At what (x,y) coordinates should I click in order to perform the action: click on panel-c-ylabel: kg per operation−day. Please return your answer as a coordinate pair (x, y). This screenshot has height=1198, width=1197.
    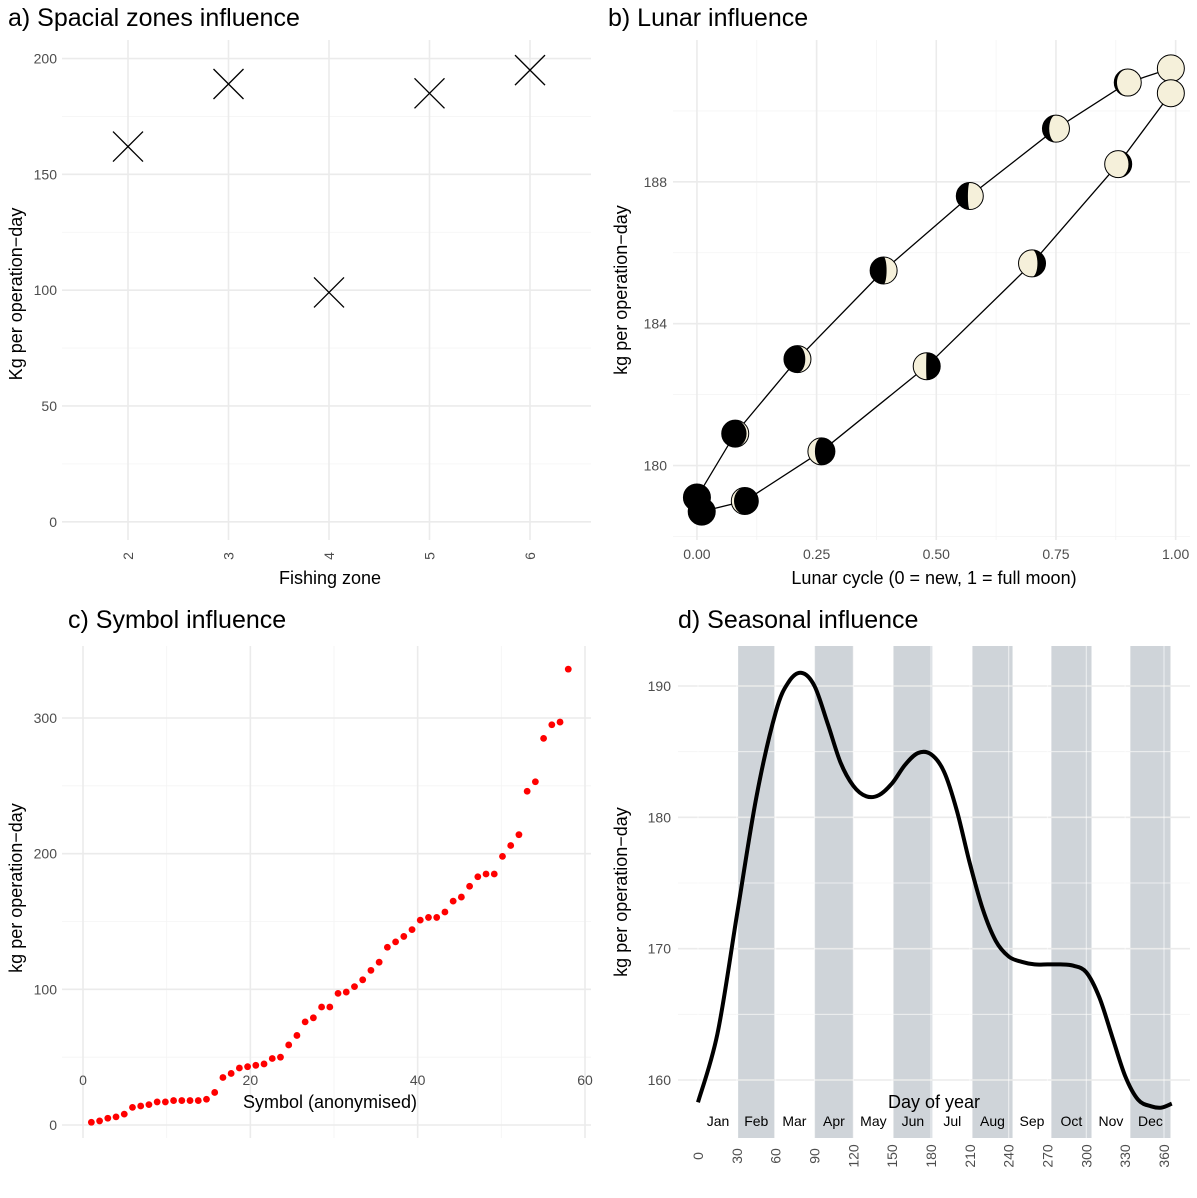
    Looking at the image, I should click on (16, 888).